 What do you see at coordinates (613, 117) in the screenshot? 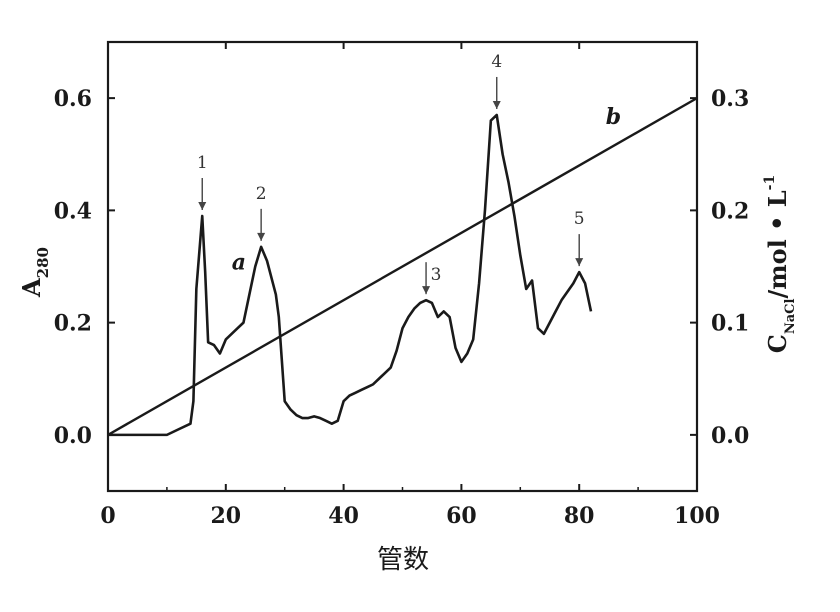
I see `series-b-label: b` at bounding box center [613, 117].